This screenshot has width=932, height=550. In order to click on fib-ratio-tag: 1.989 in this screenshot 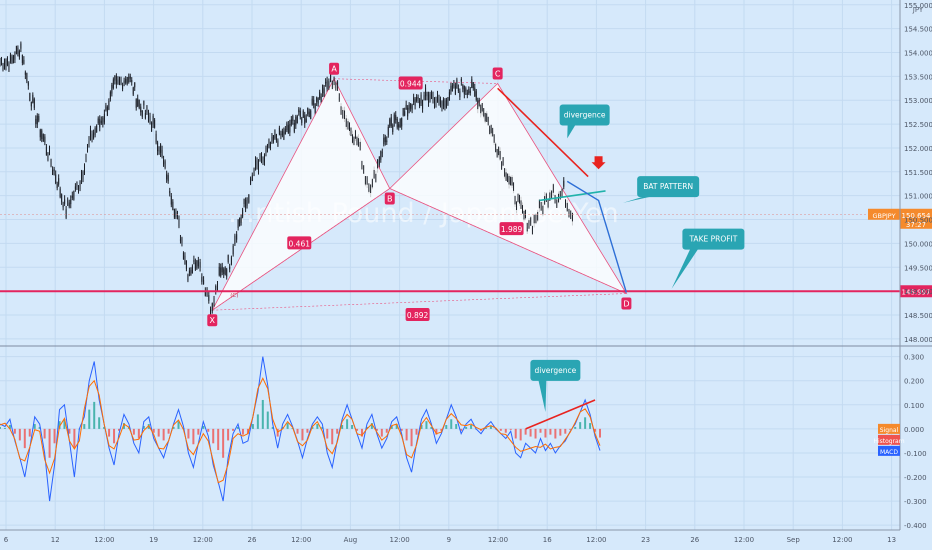, I will do `click(511, 229)`.